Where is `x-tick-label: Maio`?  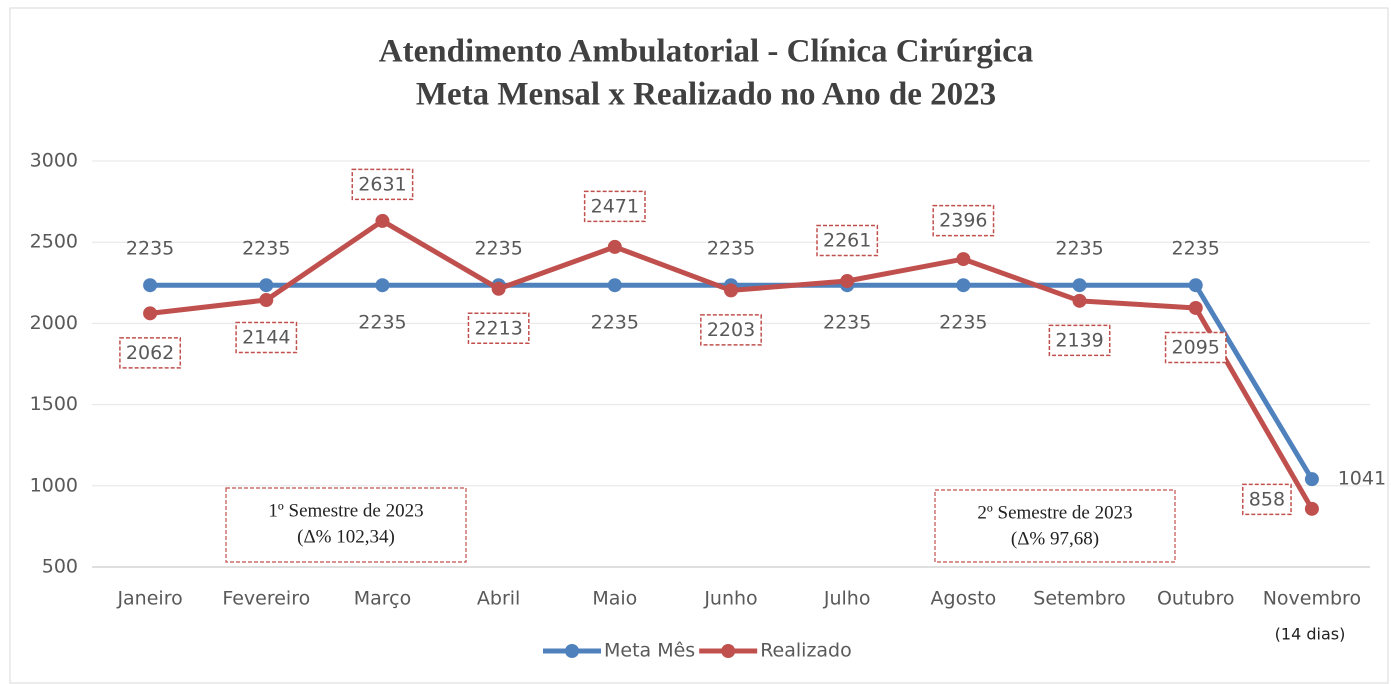
x-tick-label: Maio is located at coordinates (614, 599).